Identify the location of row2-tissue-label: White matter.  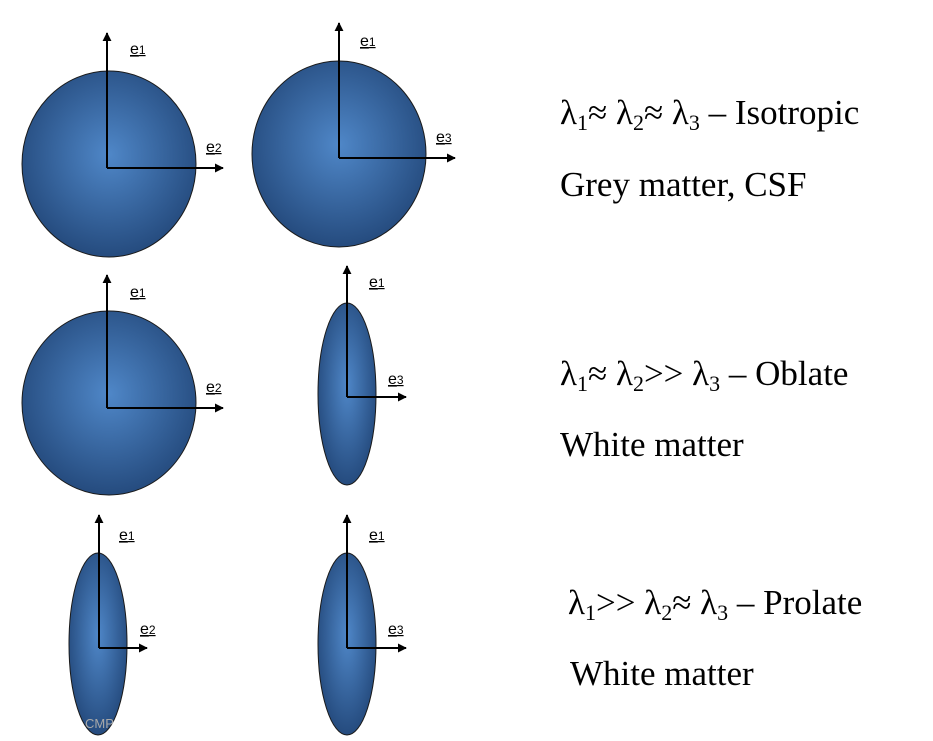
(652, 444).